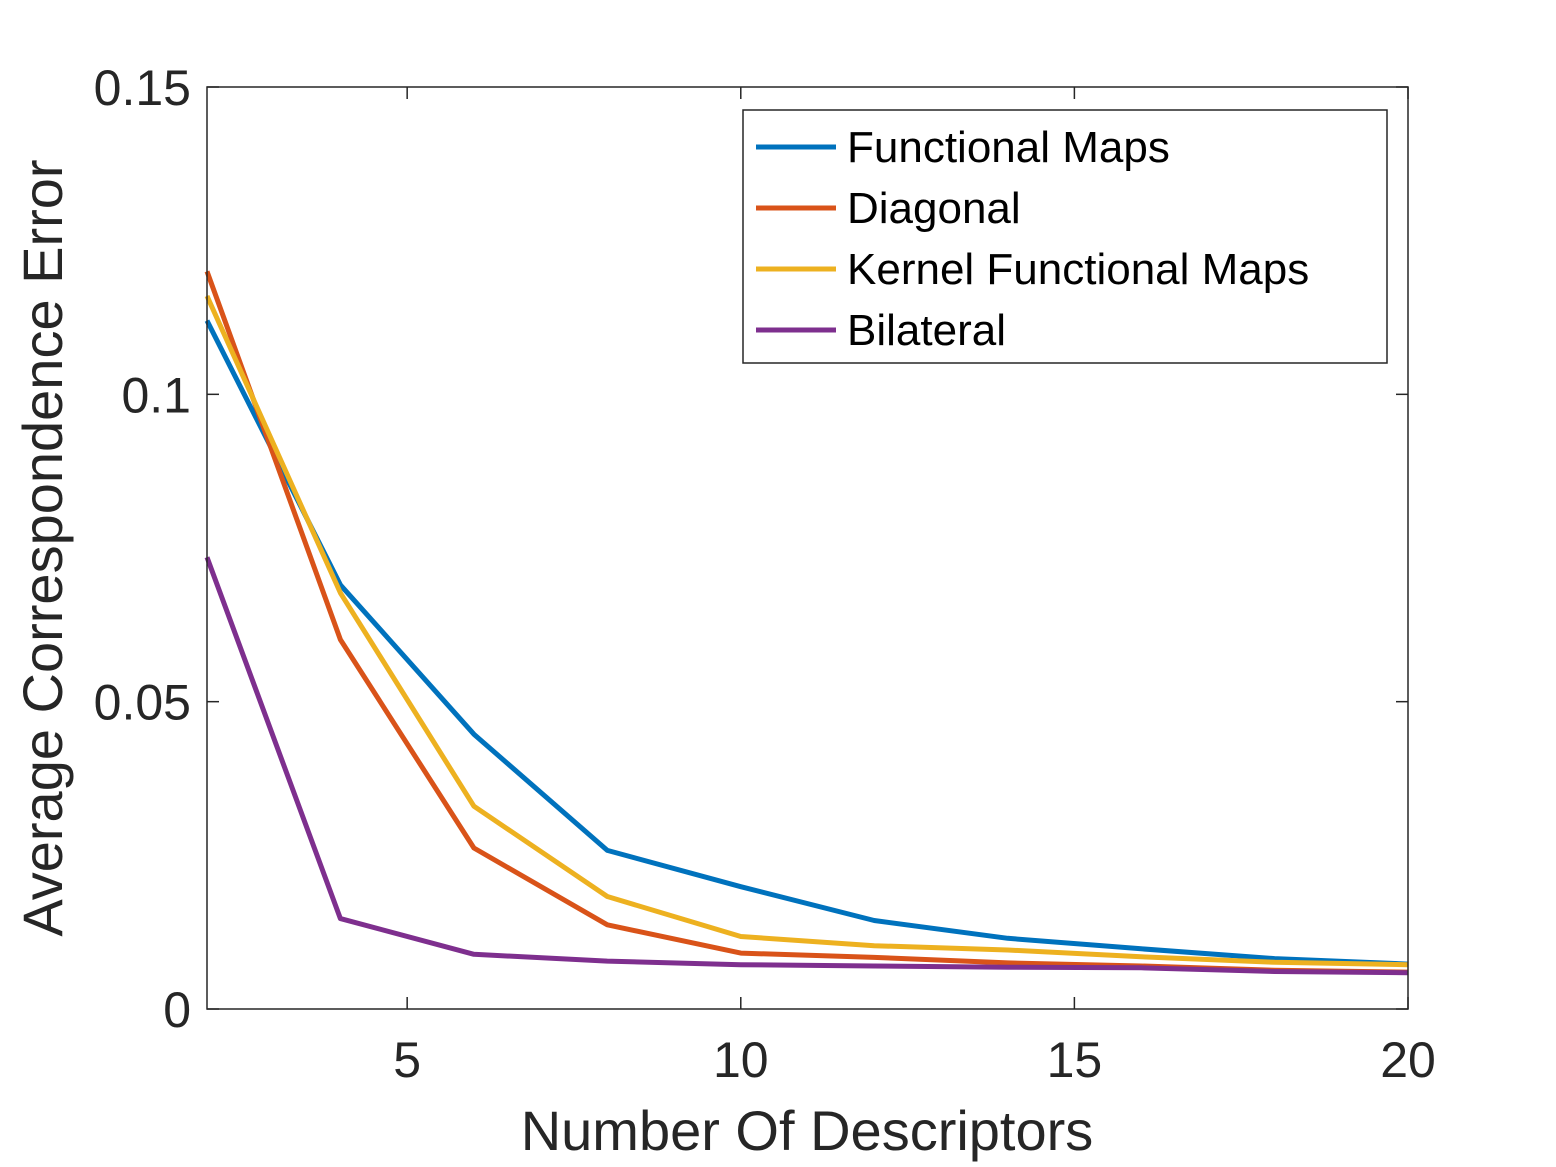 Image resolution: width=1556 pixels, height=1167 pixels. I want to click on legend-label-functional-maps: Functional Maps, so click(1008, 147).